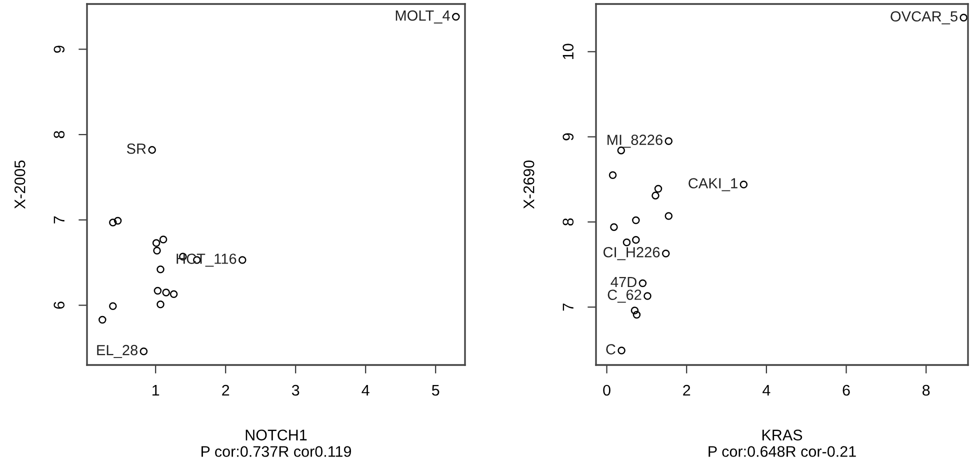  Describe the element at coordinates (568, 52) in the screenshot. I see `y-tick-label: 10` at that location.